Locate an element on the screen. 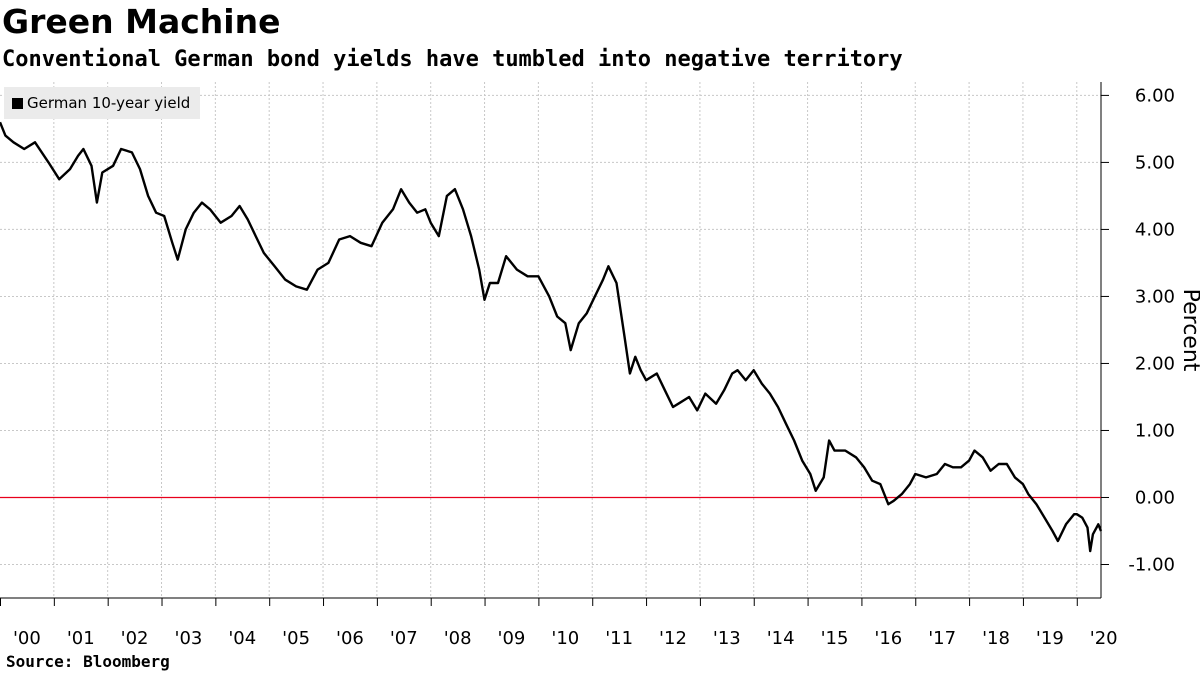 This screenshot has width=1200, height=675. source-note: Source: Bloomberg is located at coordinates (88, 661).